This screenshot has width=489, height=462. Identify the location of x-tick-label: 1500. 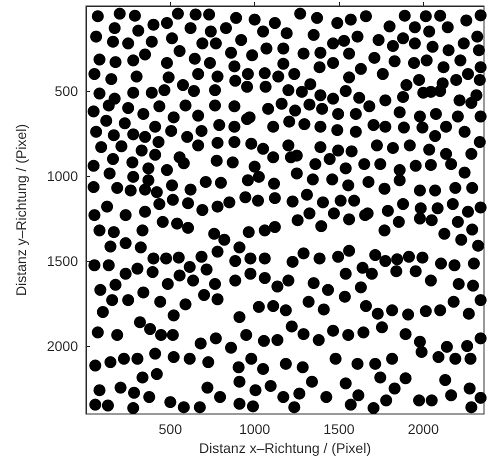
(339, 429).